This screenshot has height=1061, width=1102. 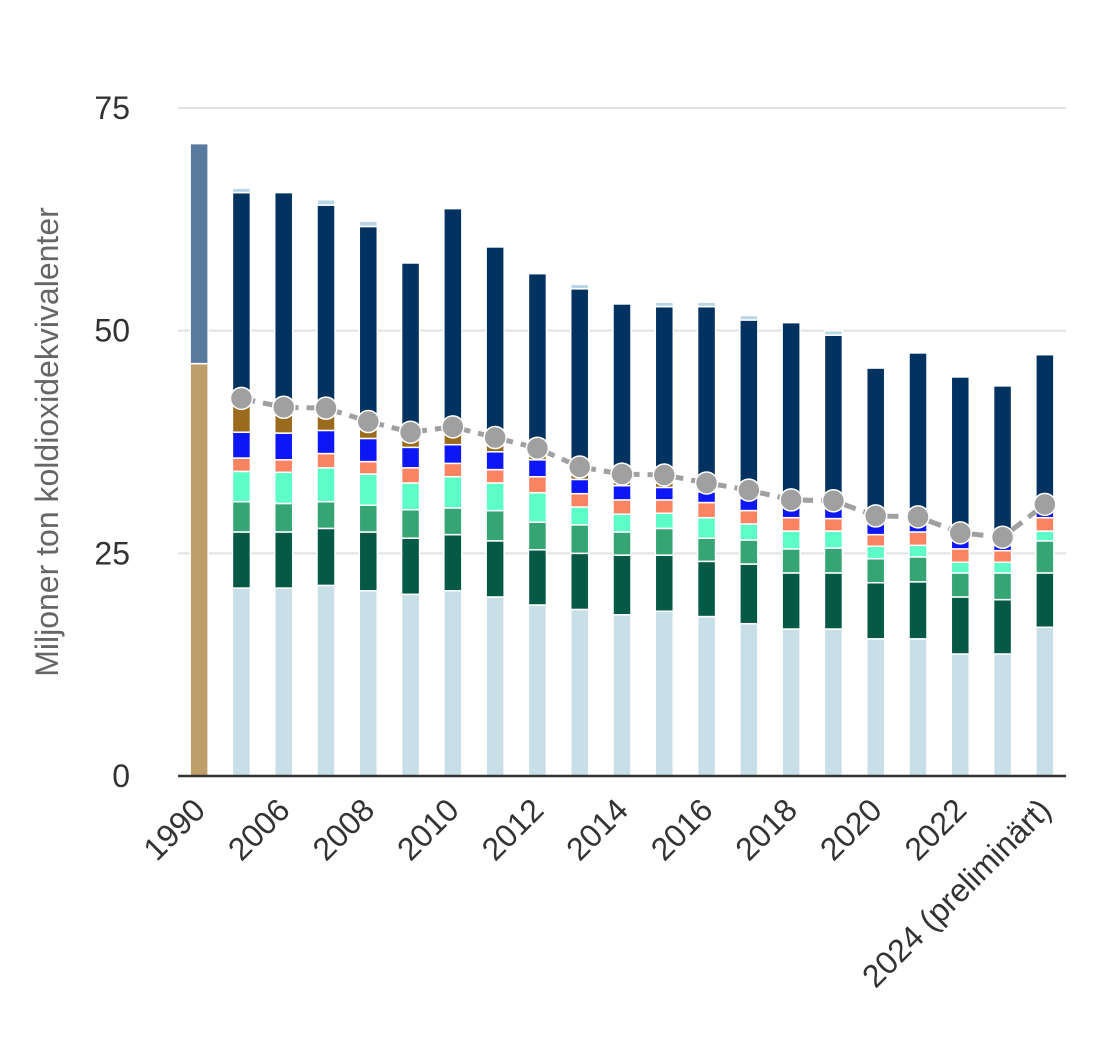 What do you see at coordinates (47, 442) in the screenshot?
I see `y-axis-label: Miljoner ton koldioxidekvivalenter` at bounding box center [47, 442].